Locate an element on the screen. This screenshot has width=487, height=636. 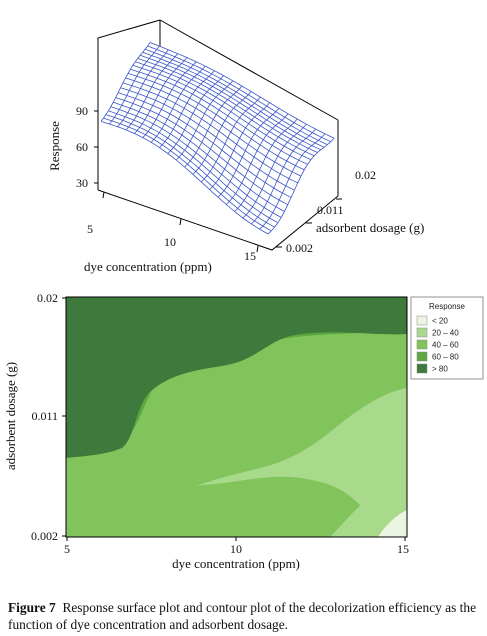
surface-y-ticks: 0.002 0.011 0.02 is located at coordinates (326, 211).